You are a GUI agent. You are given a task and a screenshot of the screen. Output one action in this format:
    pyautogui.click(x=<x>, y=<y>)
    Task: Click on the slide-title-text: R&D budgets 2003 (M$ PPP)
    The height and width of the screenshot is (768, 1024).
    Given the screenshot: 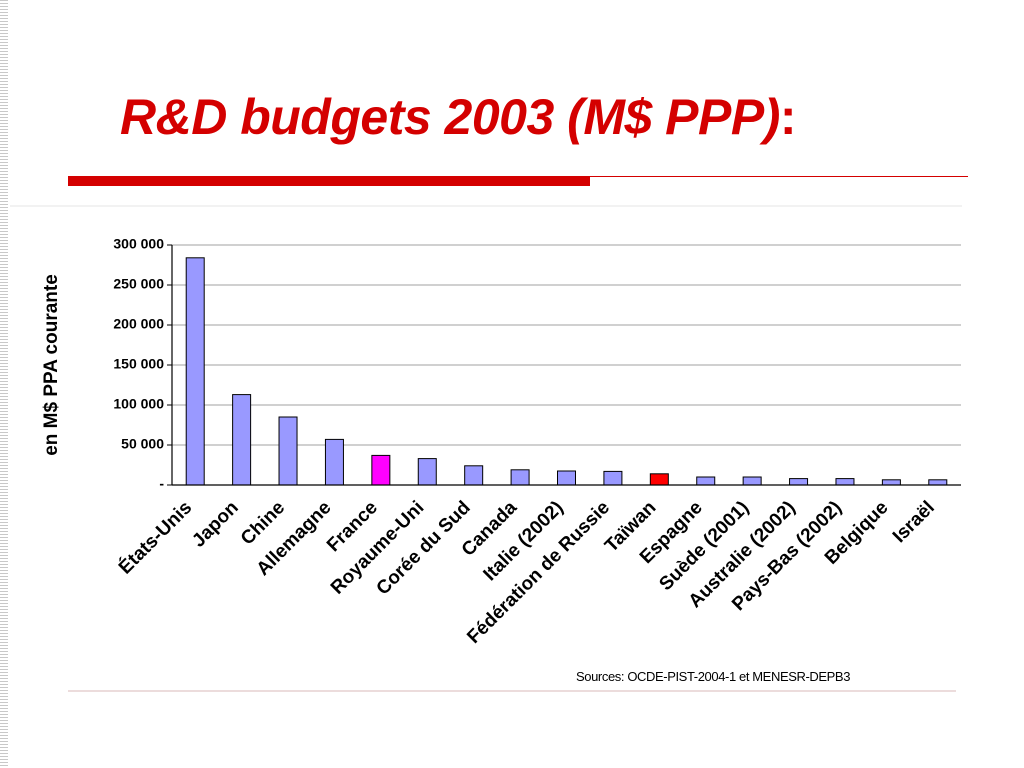 What is the action you would take?
    pyautogui.click(x=450, y=117)
    